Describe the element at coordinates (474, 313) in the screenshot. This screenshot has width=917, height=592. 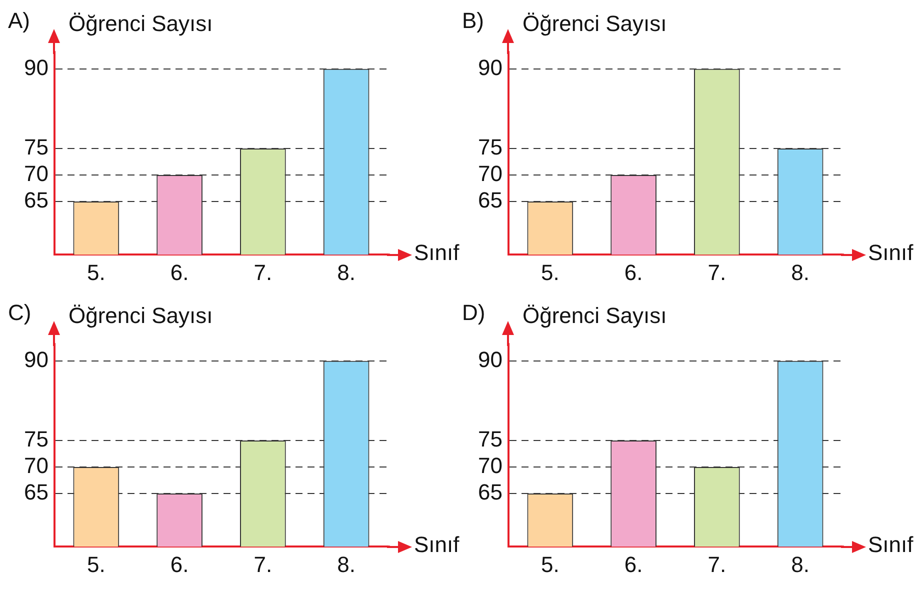
I see `chart-title: D)` at that location.